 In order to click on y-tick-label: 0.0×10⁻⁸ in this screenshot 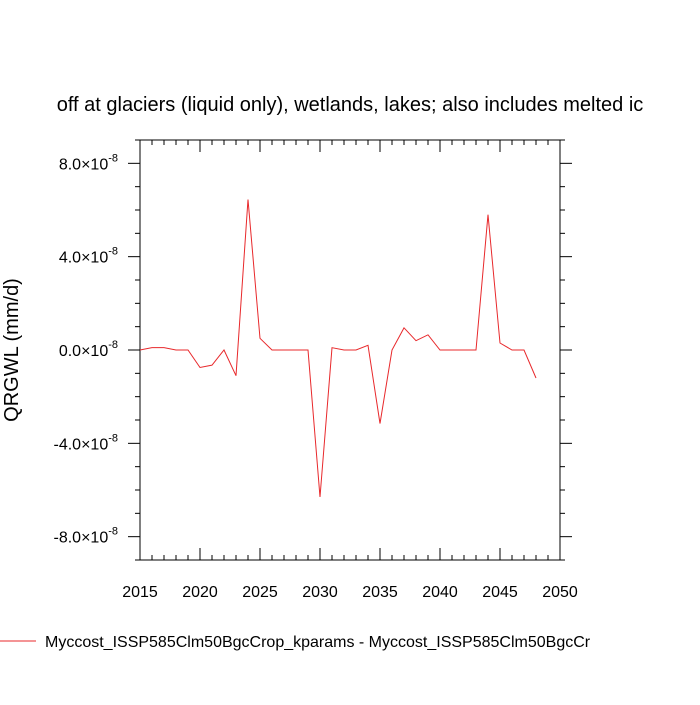, I will do `click(88, 349)`.